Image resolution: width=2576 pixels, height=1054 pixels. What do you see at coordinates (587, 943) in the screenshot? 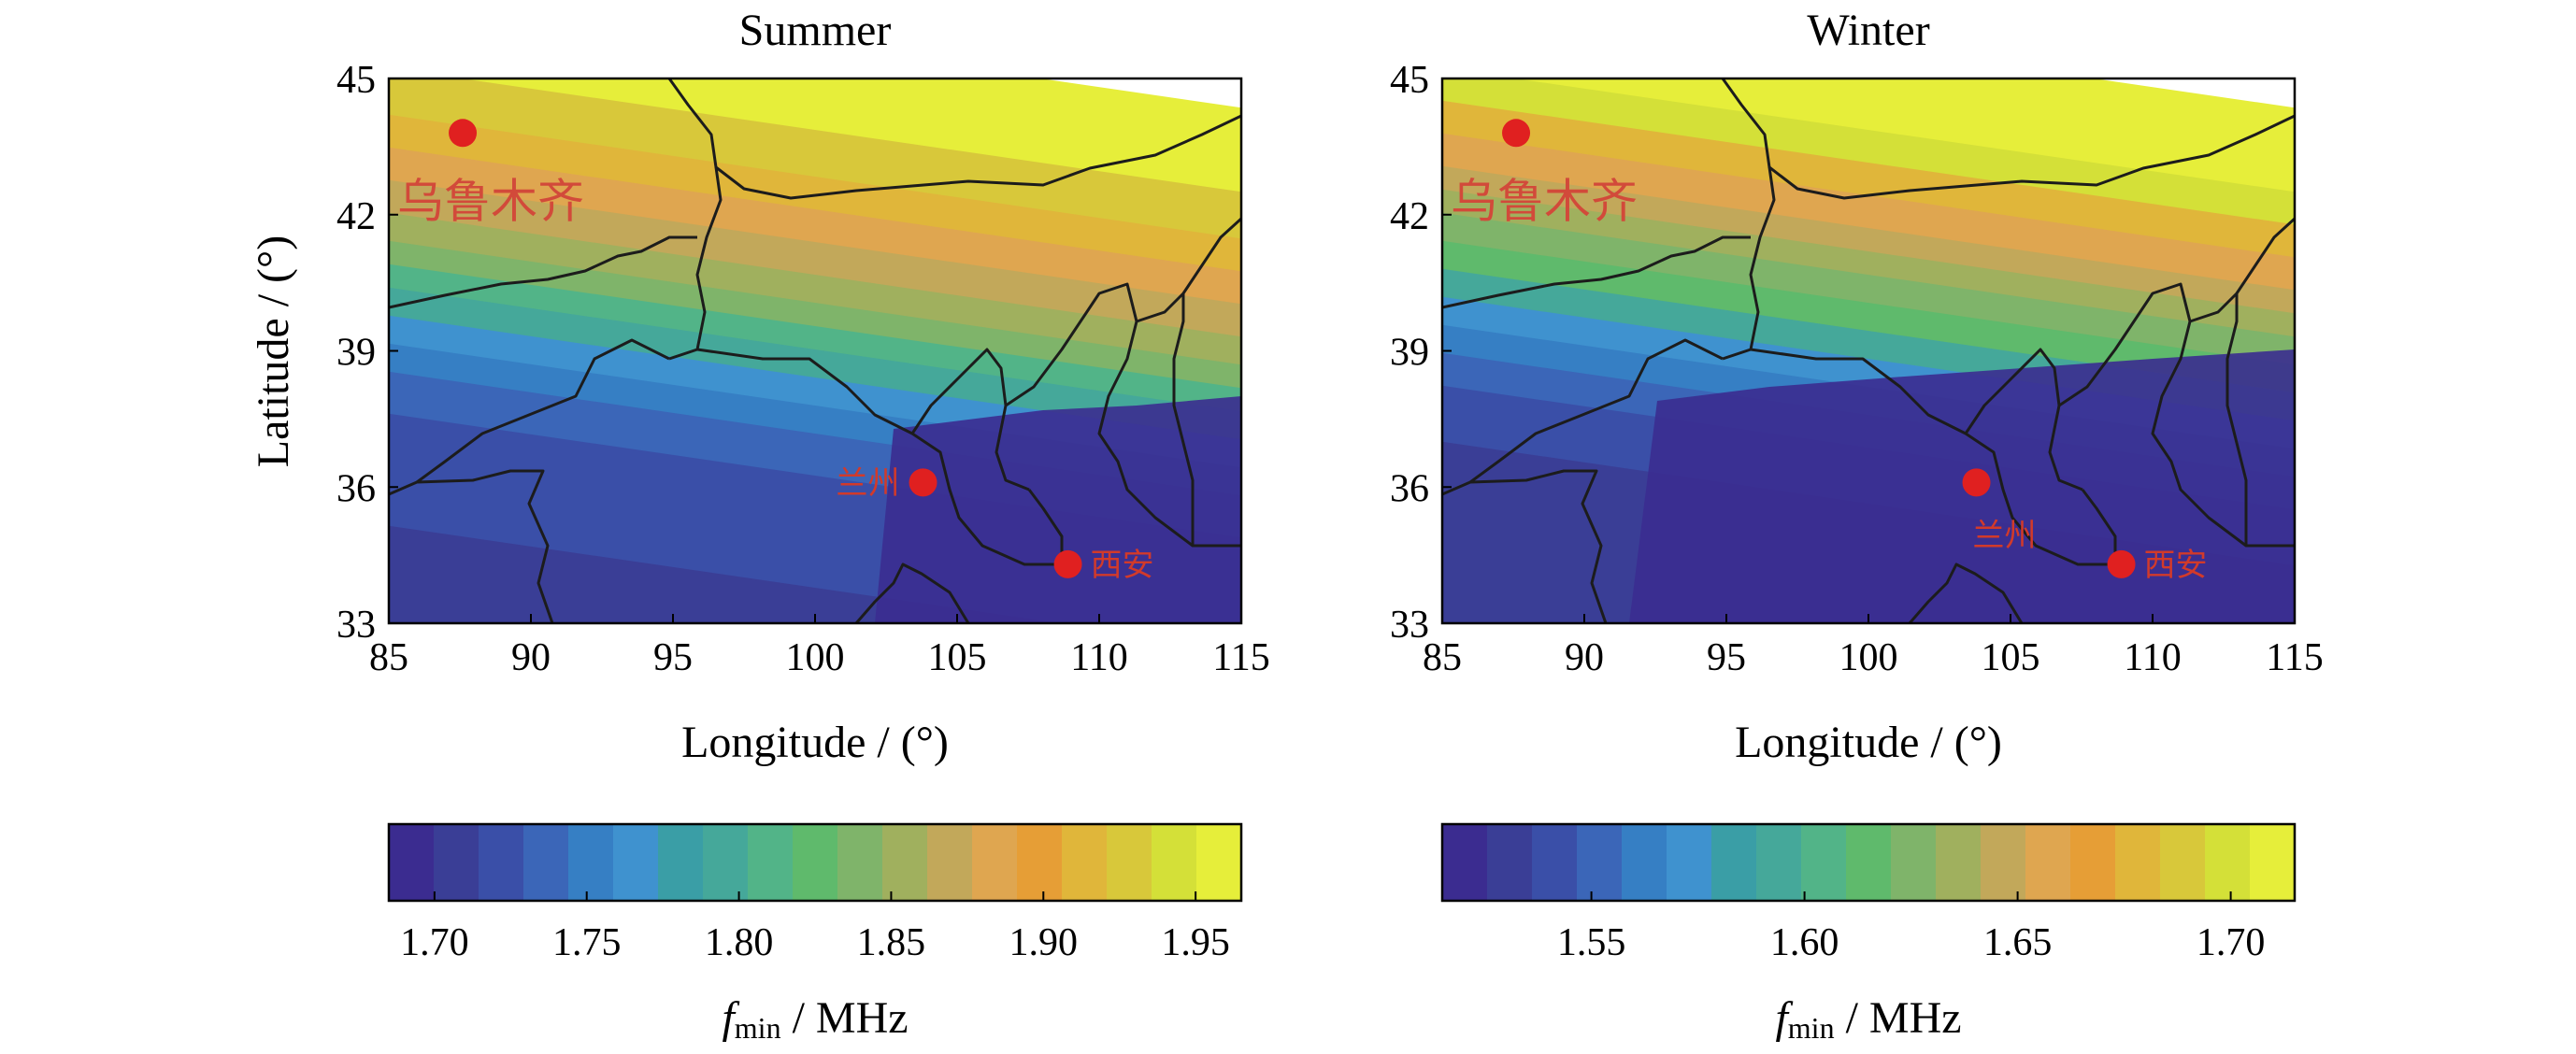
I see `summer-colorbar-tick-label: 1.75` at bounding box center [587, 943].